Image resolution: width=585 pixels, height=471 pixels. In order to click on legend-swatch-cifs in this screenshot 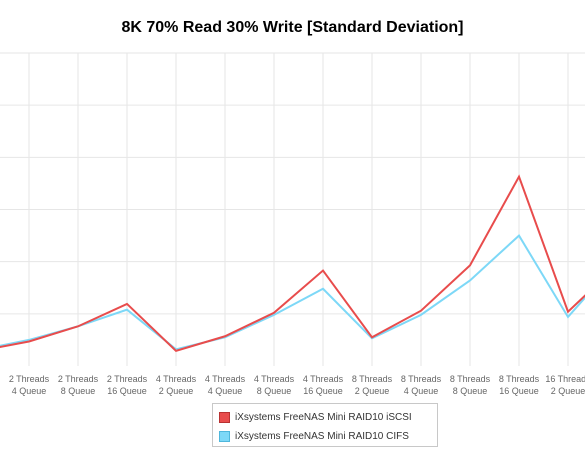, I will do `click(224, 436)`.